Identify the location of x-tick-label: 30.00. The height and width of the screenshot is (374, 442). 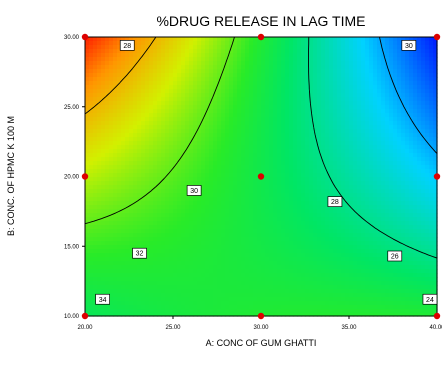
(261, 328).